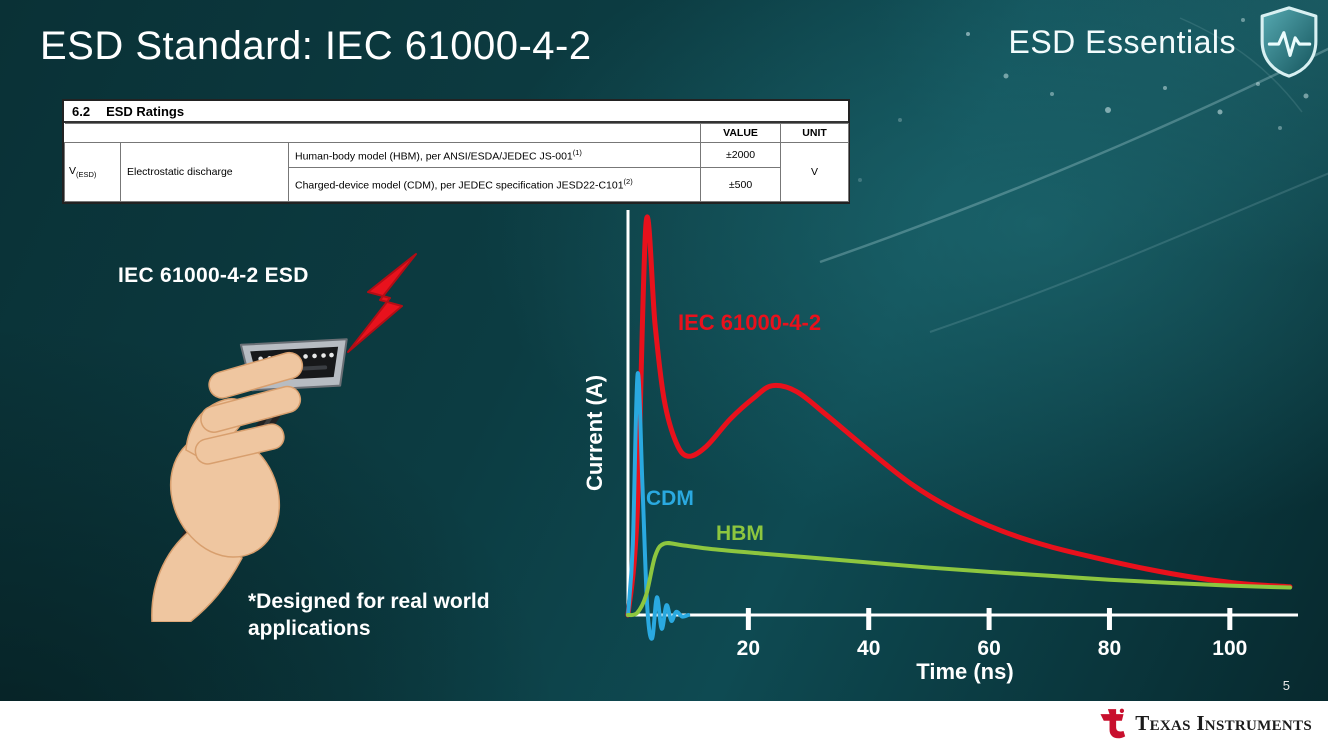  What do you see at coordinates (594, 433) in the screenshot?
I see `y-axis-label: Current (A)` at bounding box center [594, 433].